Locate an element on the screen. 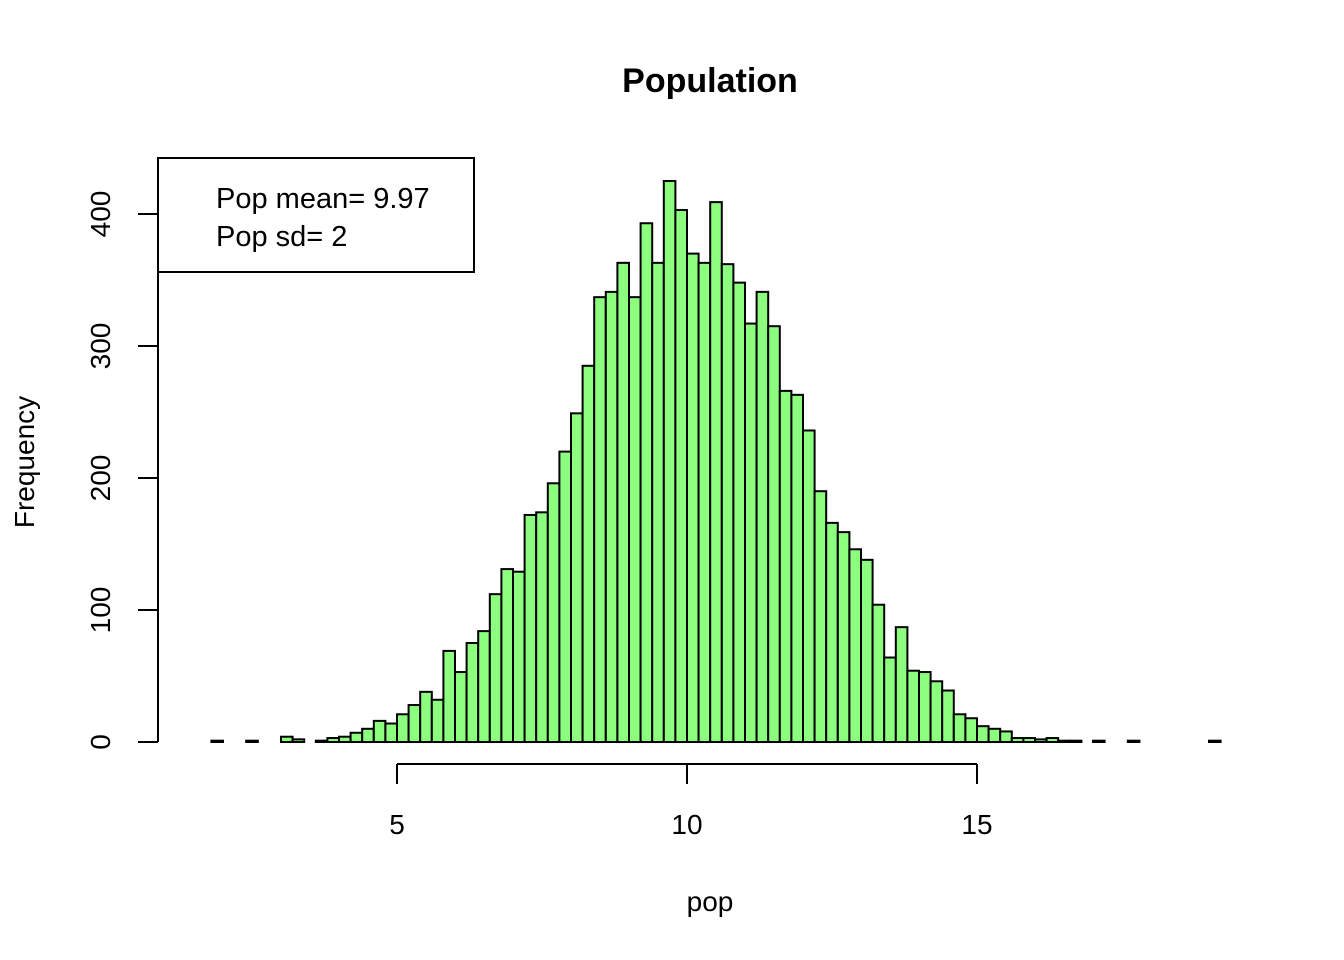 Image resolution: width=1344 pixels, height=960 pixels. x-axis: 5 10 15 is located at coordinates (691, 801).